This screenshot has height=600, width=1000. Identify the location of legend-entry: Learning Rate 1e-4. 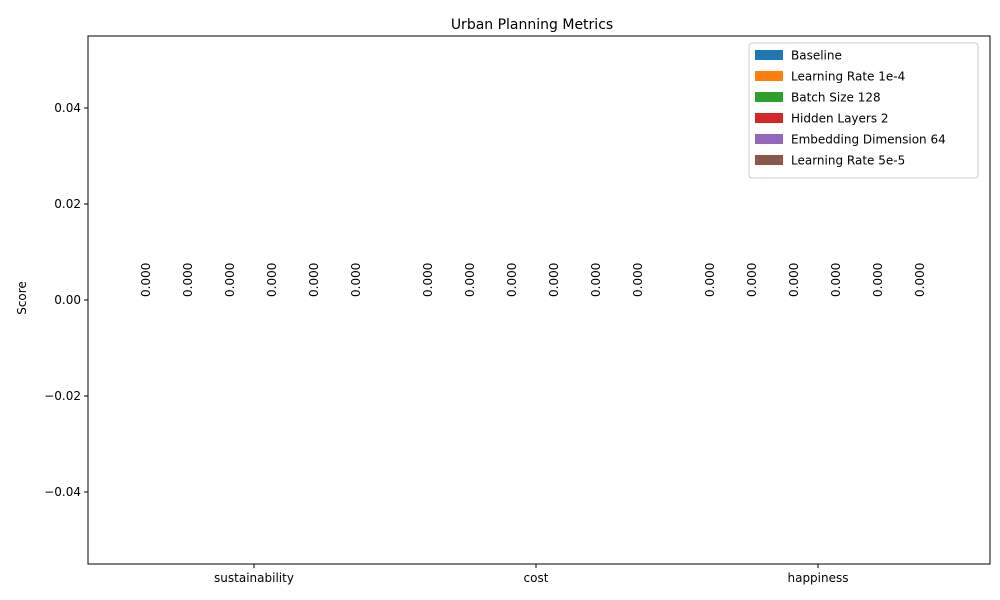
(848, 77).